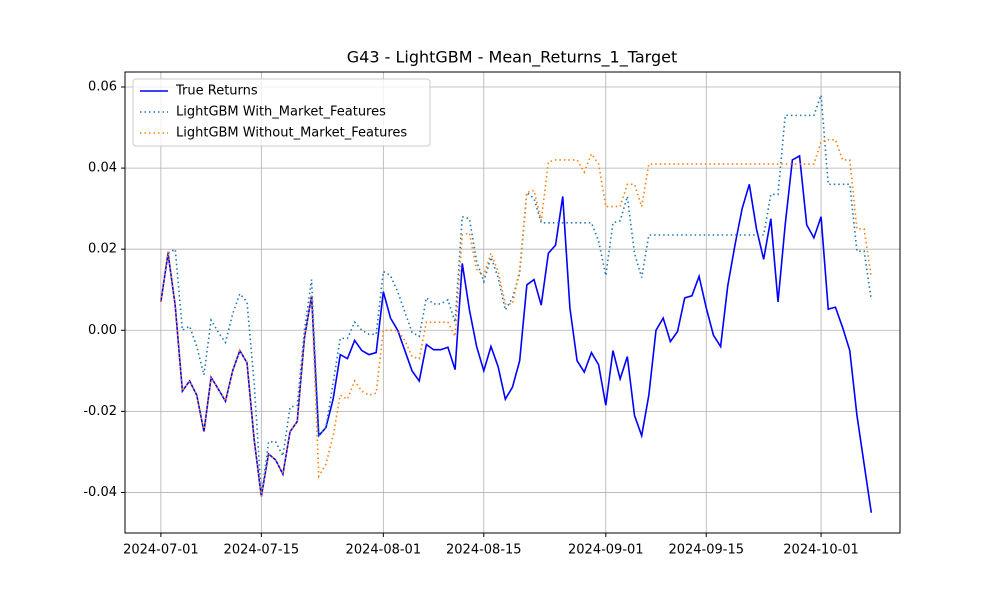 This screenshot has width=1000, height=604. I want to click on legend-label: True Returns, so click(216, 91).